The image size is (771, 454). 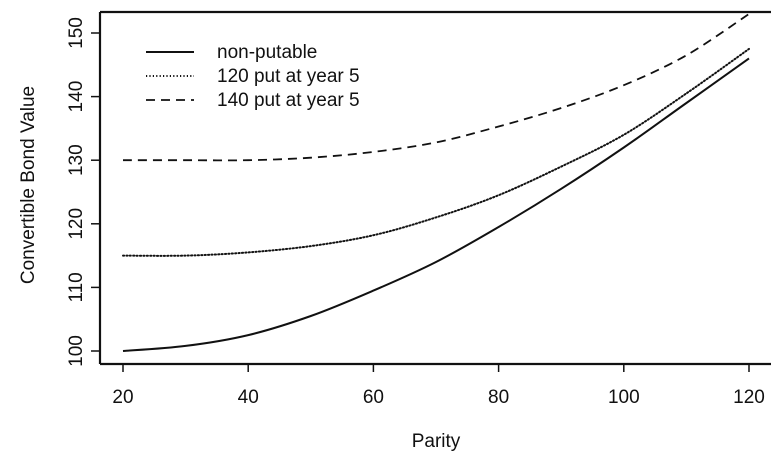 I want to click on y-tick-label: 110, so click(x=76, y=287).